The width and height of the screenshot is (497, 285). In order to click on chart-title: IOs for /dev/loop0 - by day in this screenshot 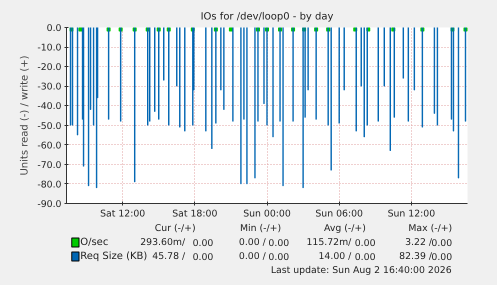, I will do `click(267, 17)`.